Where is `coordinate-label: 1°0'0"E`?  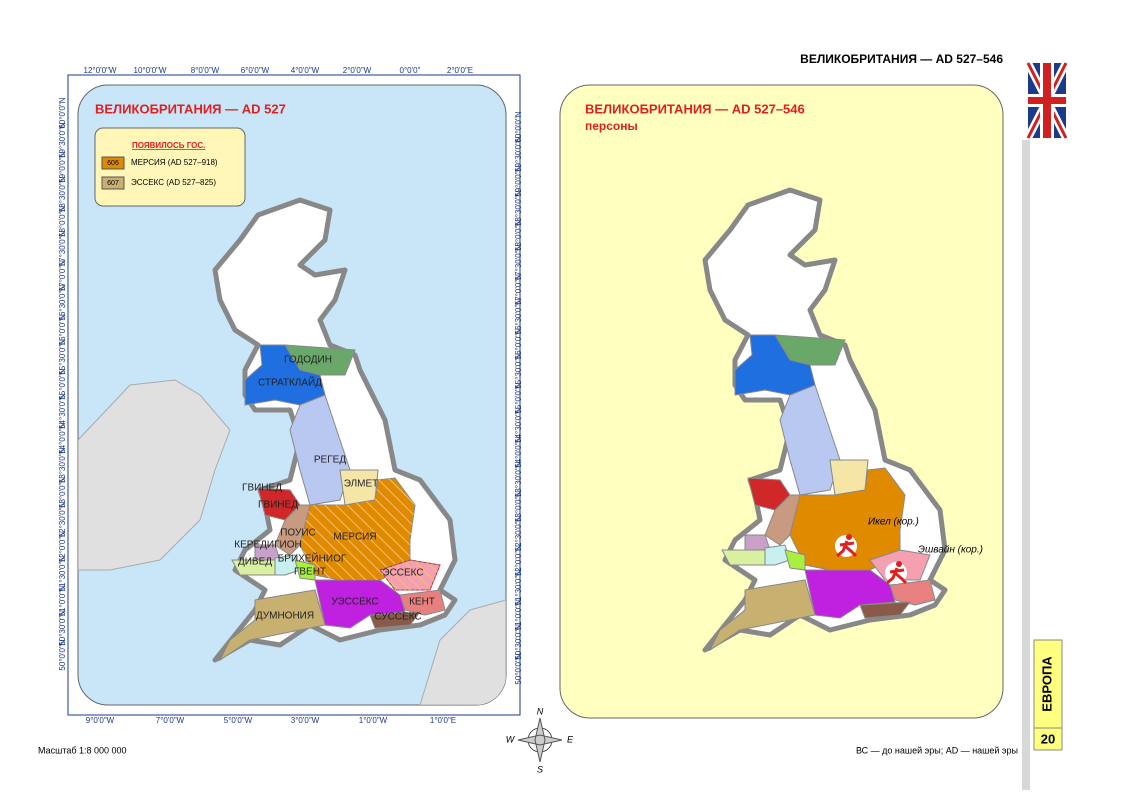
coordinate-label: 1°0'0"E is located at coordinates (443, 720).